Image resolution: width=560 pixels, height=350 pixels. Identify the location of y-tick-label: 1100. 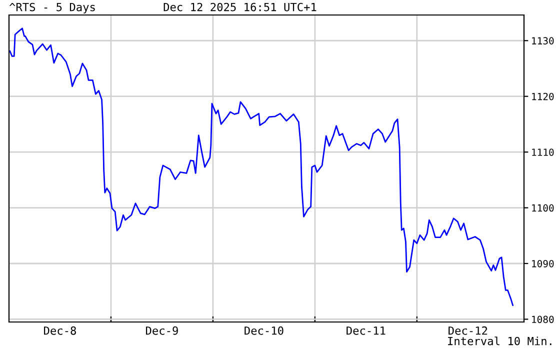
(543, 208).